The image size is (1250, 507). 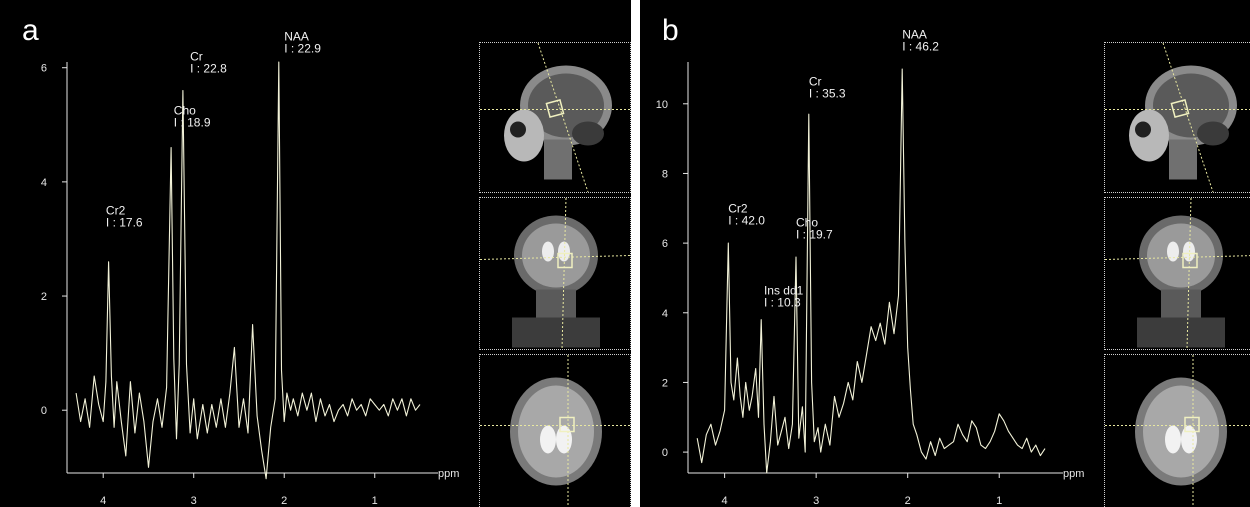 What do you see at coordinates (784, 291) in the screenshot?
I see `peak-name-label: Ins dd1` at bounding box center [784, 291].